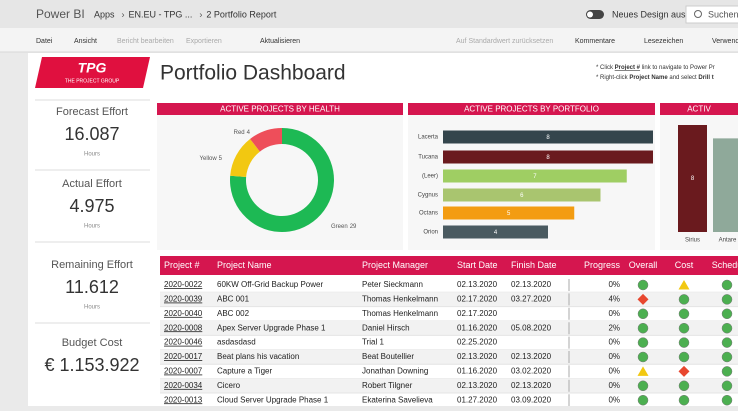 This screenshot has height=411, width=738. I want to click on kpi-value: 4.975, so click(91, 206).